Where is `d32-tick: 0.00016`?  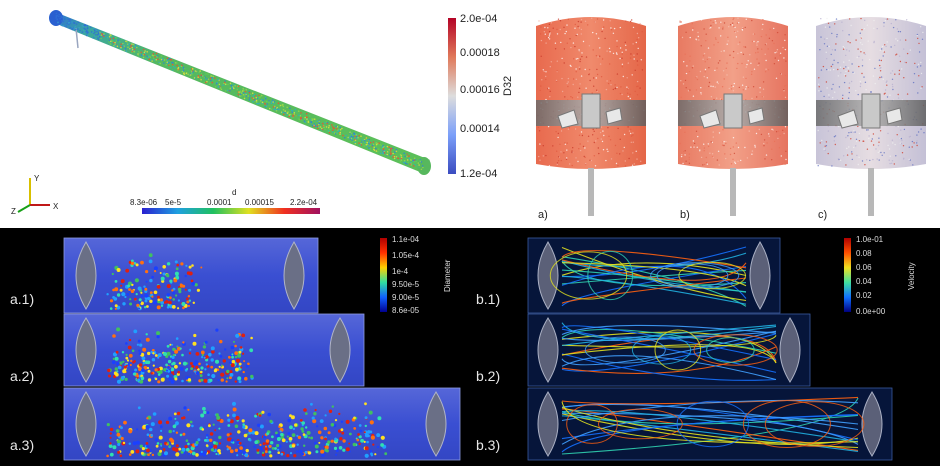
d32-tick: 0.00016 is located at coordinates (480, 90).